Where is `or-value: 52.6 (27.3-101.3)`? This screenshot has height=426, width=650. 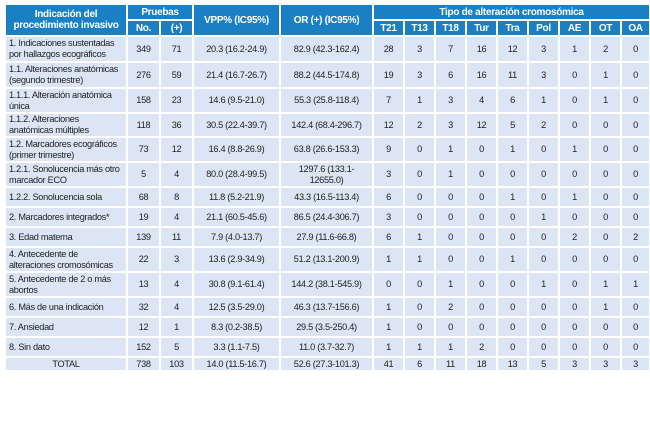
or-value: 52.6 (27.3-101.3) is located at coordinates (326, 364).